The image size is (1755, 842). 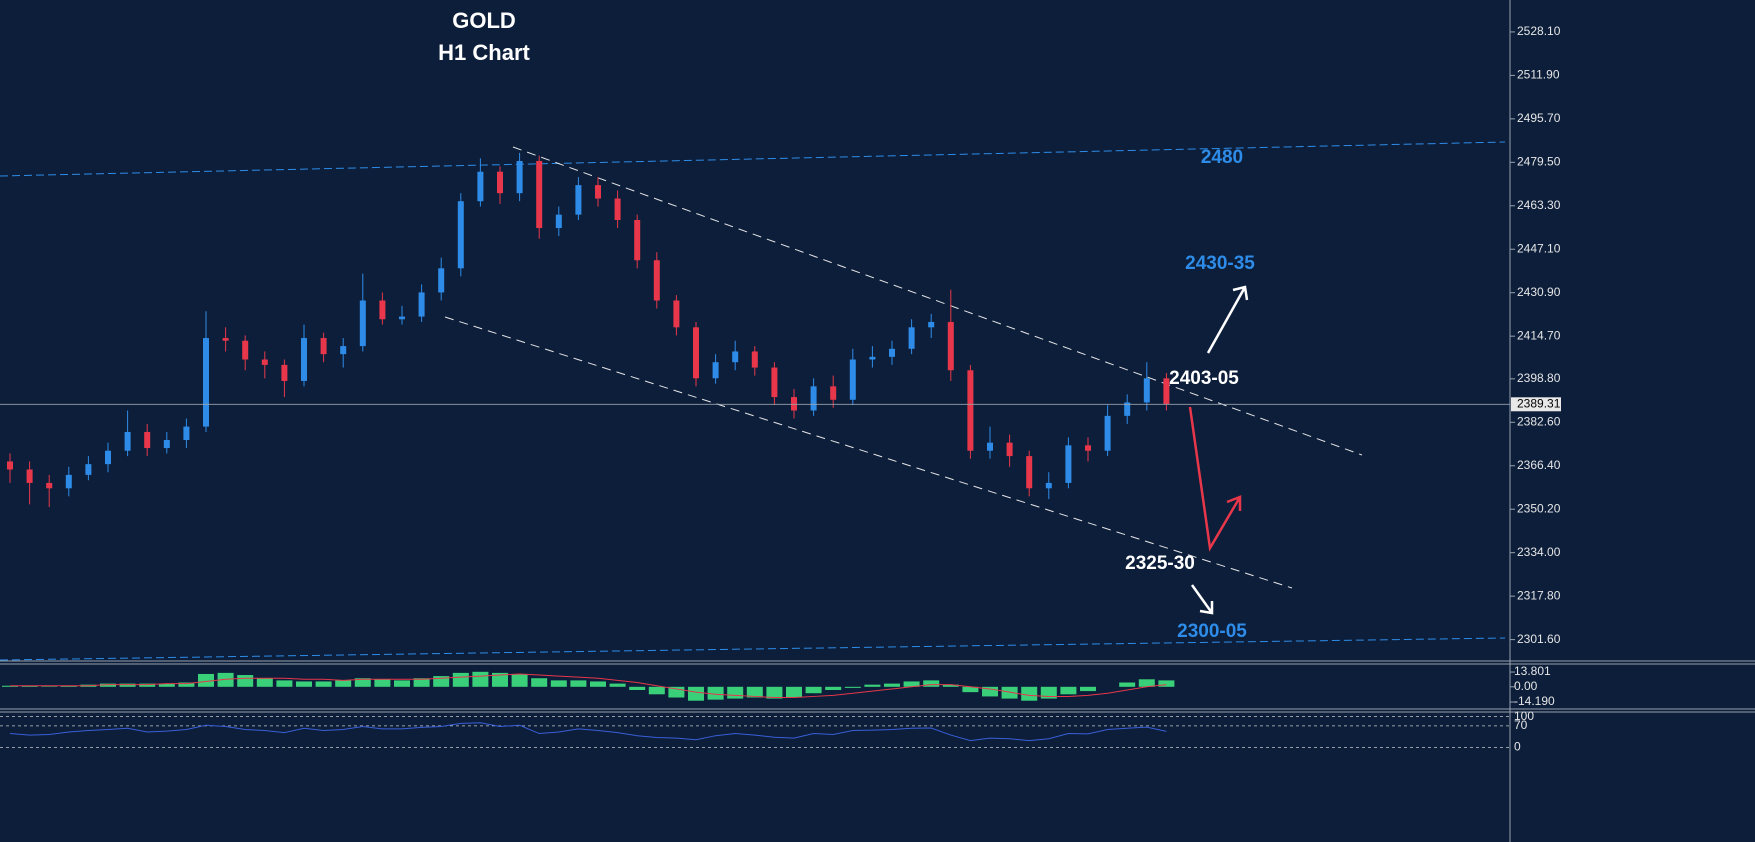 I want to click on y-tick-label: 2398.80, so click(x=1539, y=378).